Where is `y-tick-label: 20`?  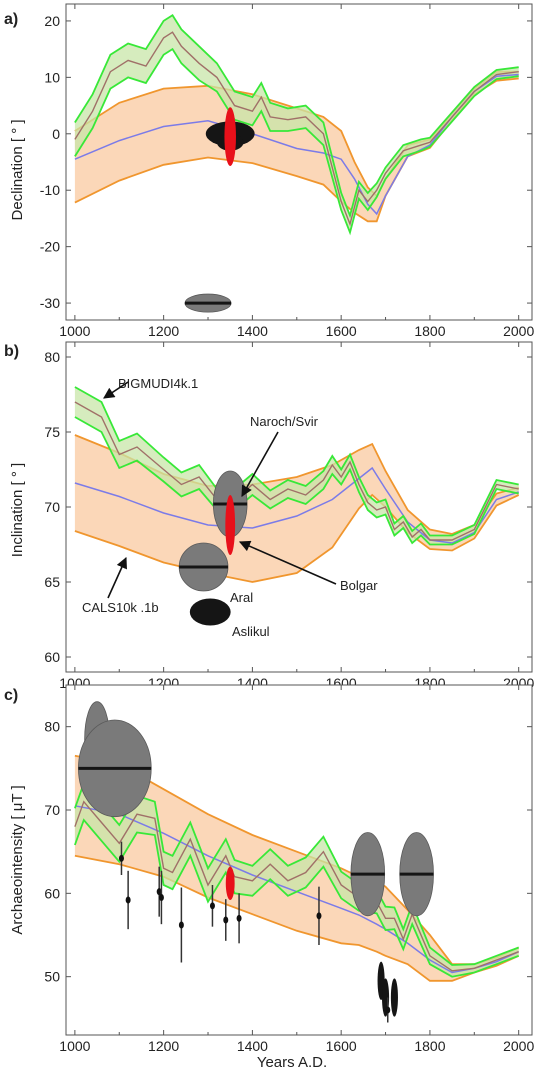
y-tick-label: 20 is located at coordinates (52, 21).